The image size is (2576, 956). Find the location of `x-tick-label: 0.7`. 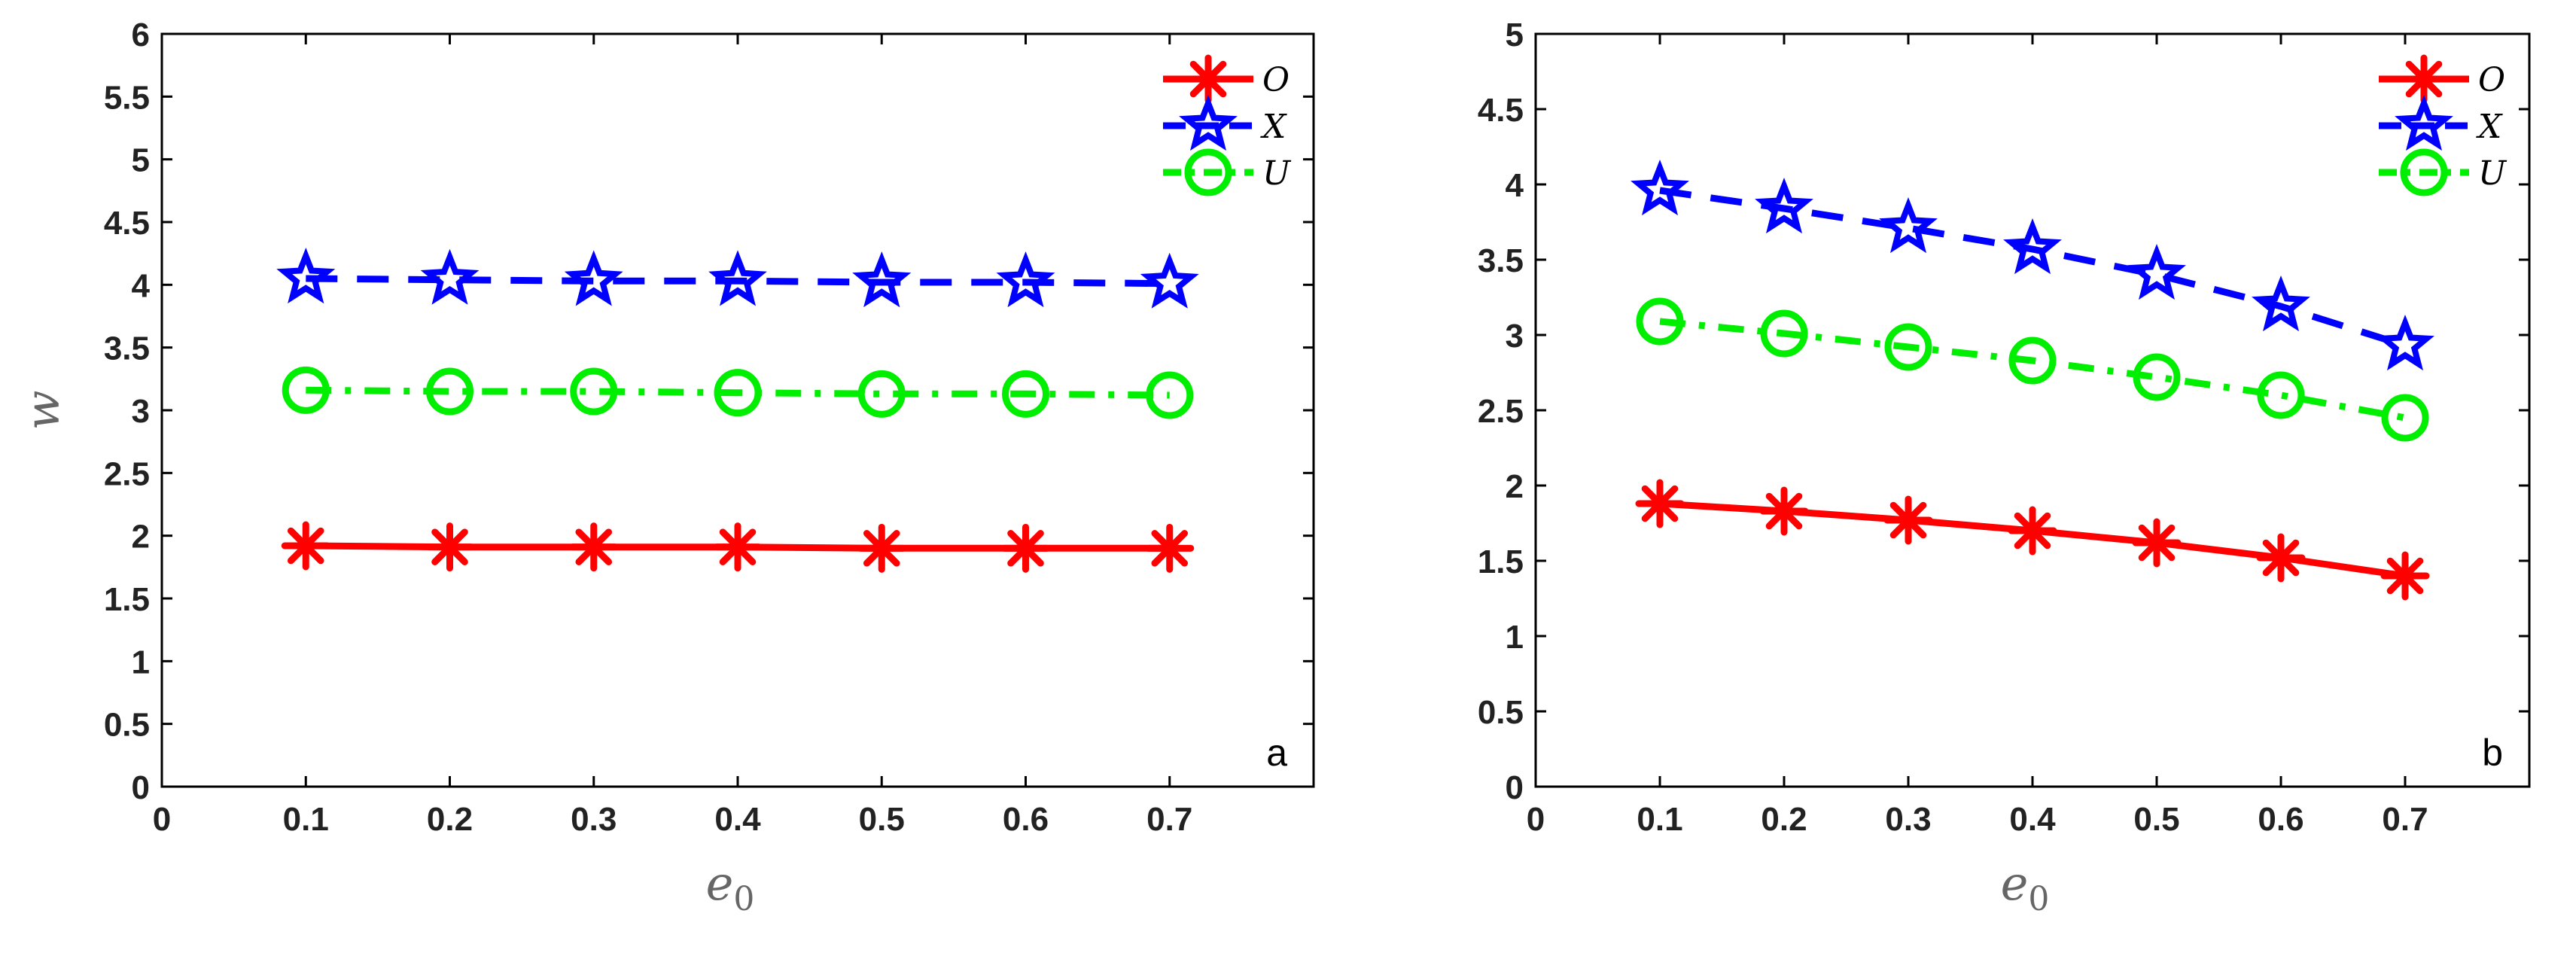

x-tick-label: 0.7 is located at coordinates (1169, 819).